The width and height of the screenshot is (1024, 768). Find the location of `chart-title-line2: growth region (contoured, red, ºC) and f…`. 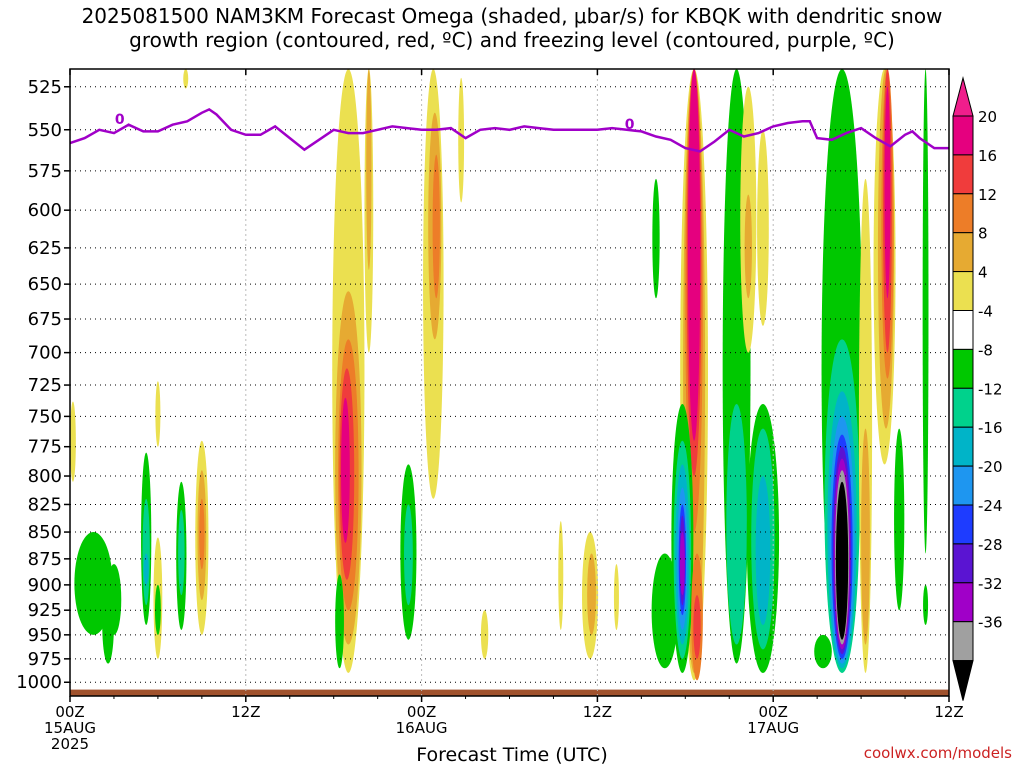

chart-title-line2: growth region (contoured, red, ºC) and f… is located at coordinates (512, 40).